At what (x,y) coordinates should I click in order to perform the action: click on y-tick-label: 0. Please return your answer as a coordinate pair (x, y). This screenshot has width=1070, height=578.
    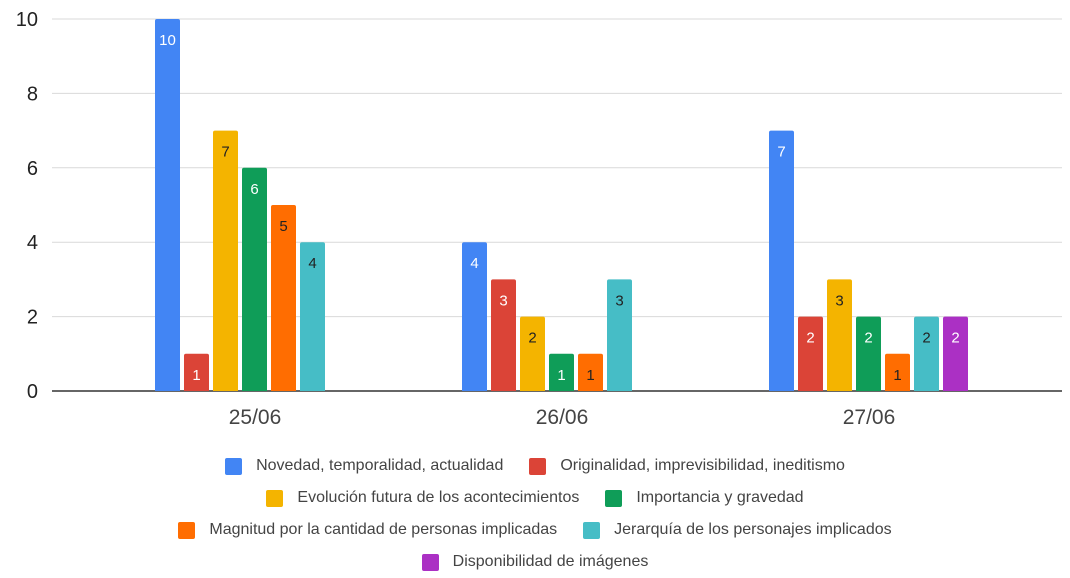
    Looking at the image, I should click on (32, 392).